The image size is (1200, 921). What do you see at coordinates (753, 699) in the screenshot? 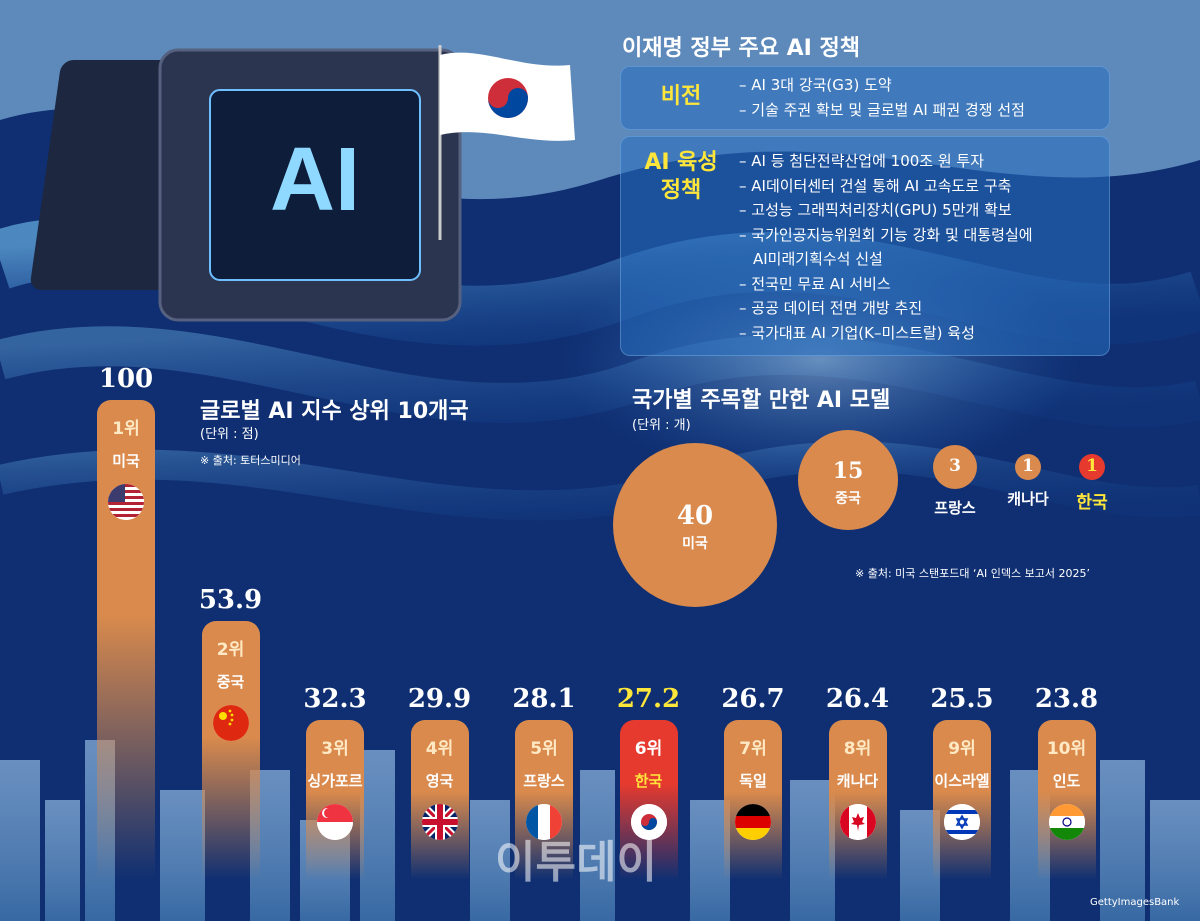
I see `bar-value-label: 26.7` at bounding box center [753, 699].